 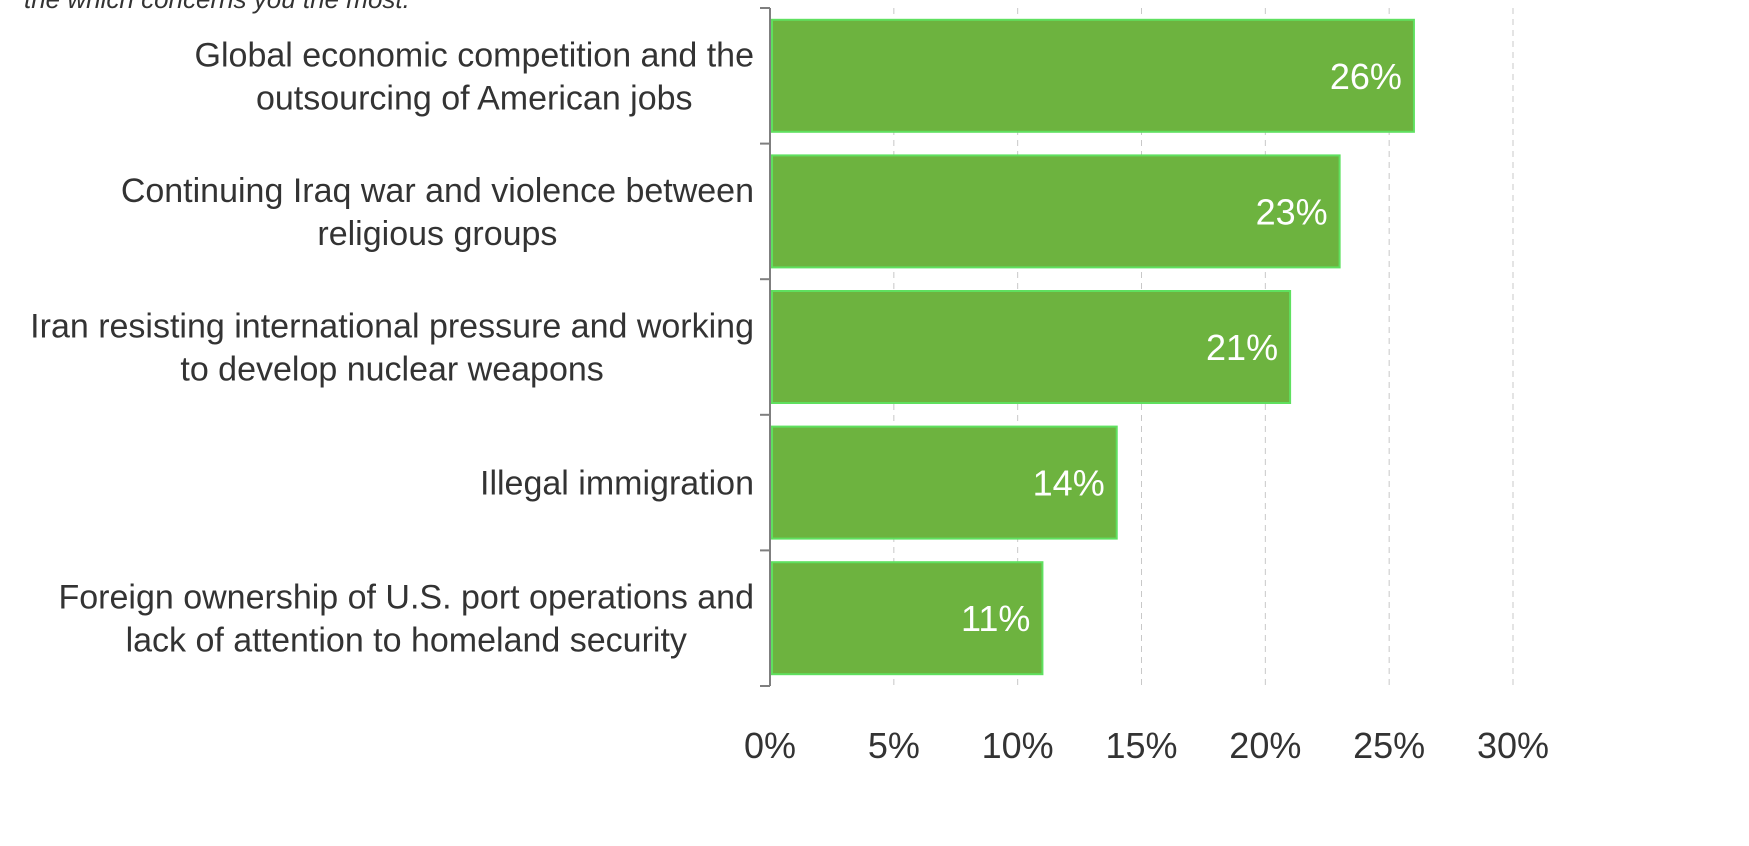 I want to click on chart-subtitle: the which concerns you the most., so click(x=217, y=7).